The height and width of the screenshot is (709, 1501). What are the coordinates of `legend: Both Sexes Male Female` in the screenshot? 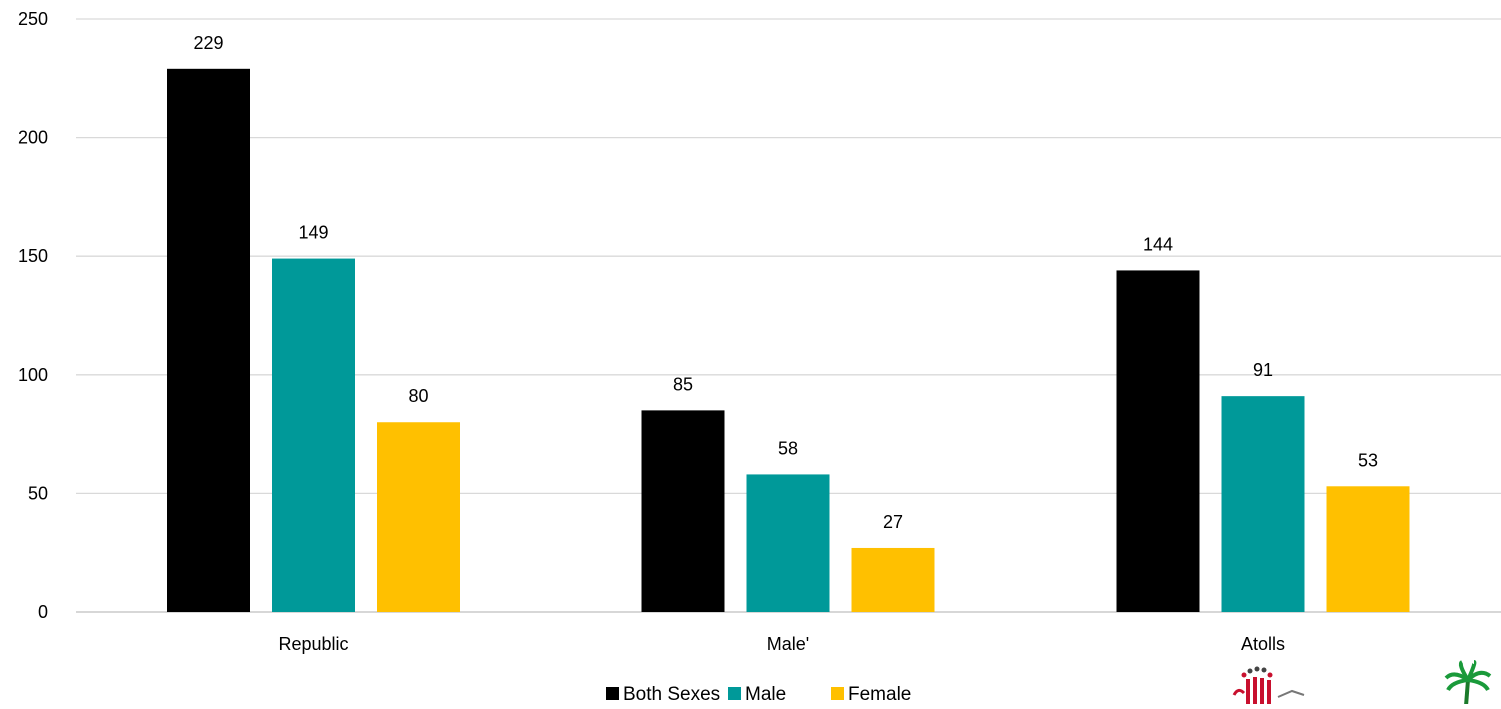 It's located at (758, 694).